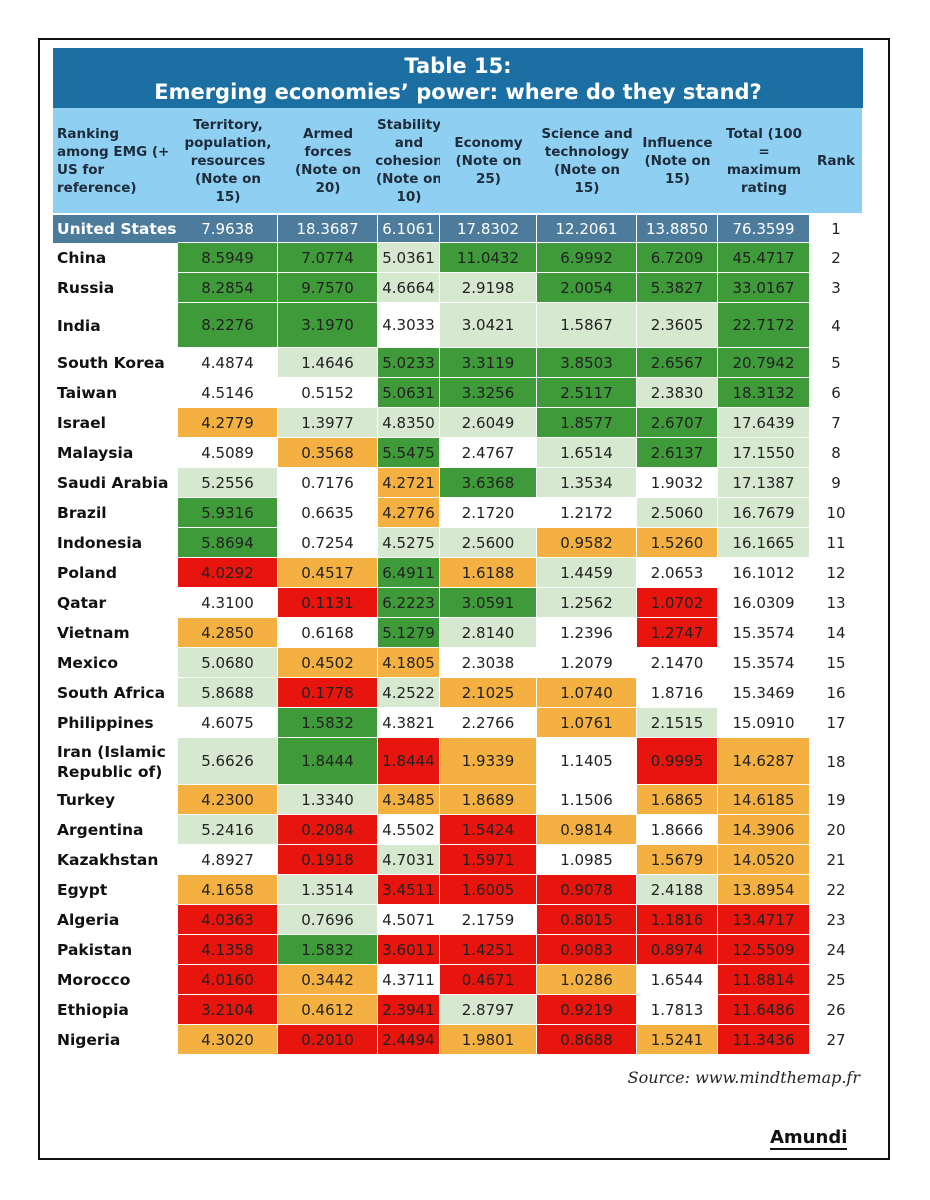 This screenshot has height=1200, width=930. I want to click on cell: 0.4612, so click(327, 1009).